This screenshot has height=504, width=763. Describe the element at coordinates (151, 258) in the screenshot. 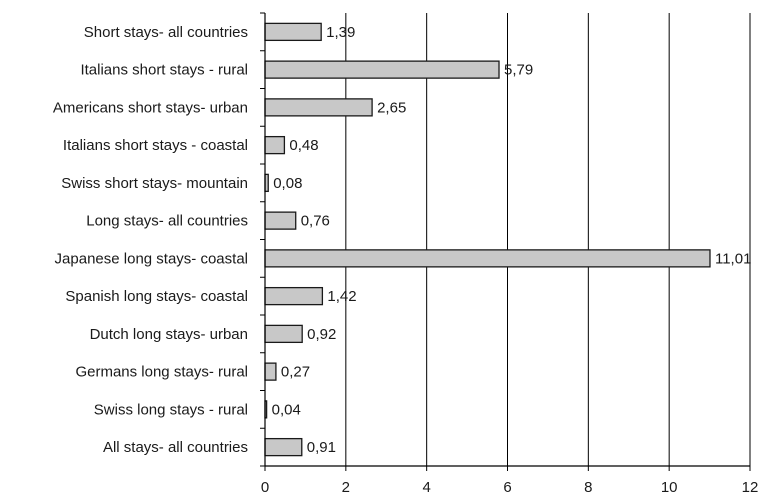

I see `category-label: Japanese long stays- coastal` at that location.